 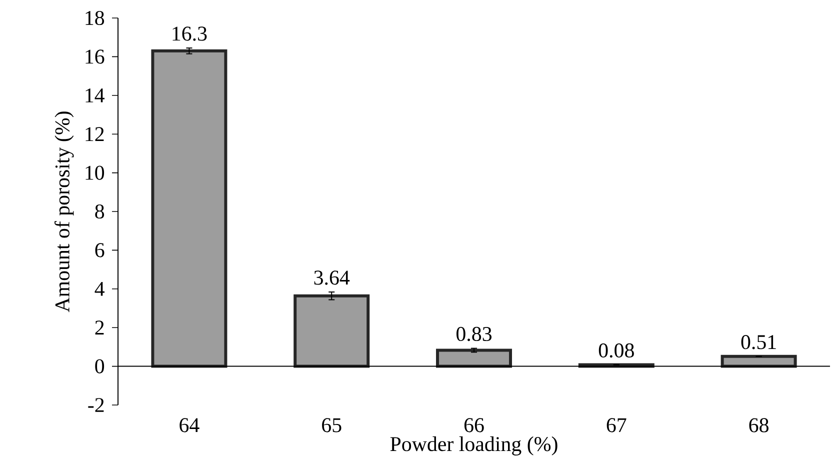 What do you see at coordinates (474, 425) in the screenshot?
I see `x-tick-label: 66` at bounding box center [474, 425].